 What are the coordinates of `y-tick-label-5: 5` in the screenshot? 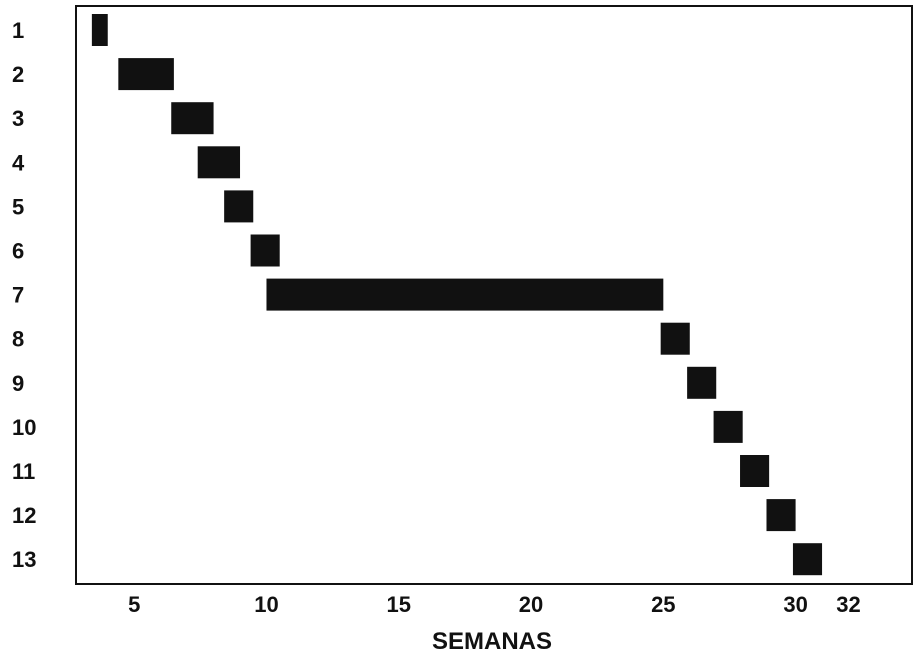 It's located at (18, 206).